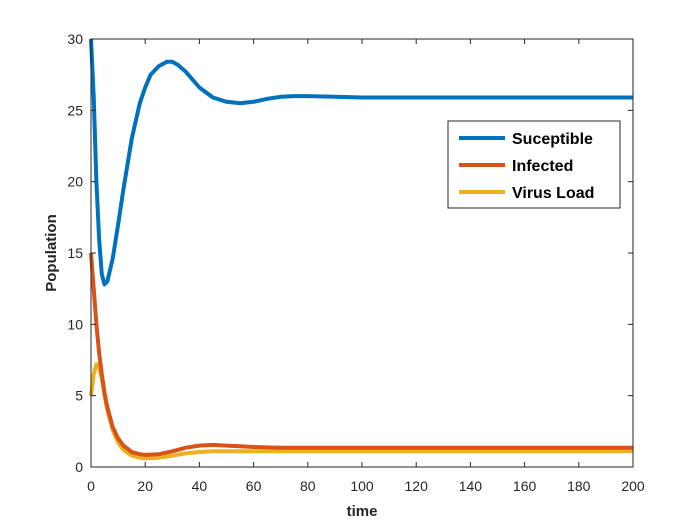  I want to click on x-tick-label-0: 0, so click(91, 486).